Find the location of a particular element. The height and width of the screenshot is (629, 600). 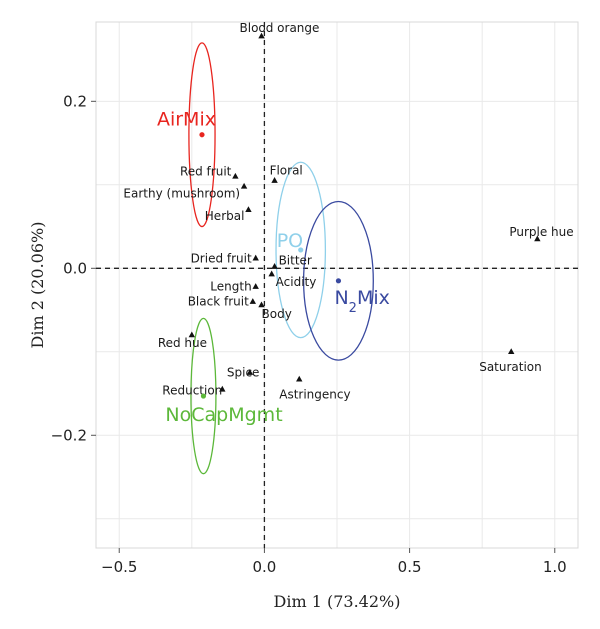

x-tick-label: 0.5 is located at coordinates (410, 567).